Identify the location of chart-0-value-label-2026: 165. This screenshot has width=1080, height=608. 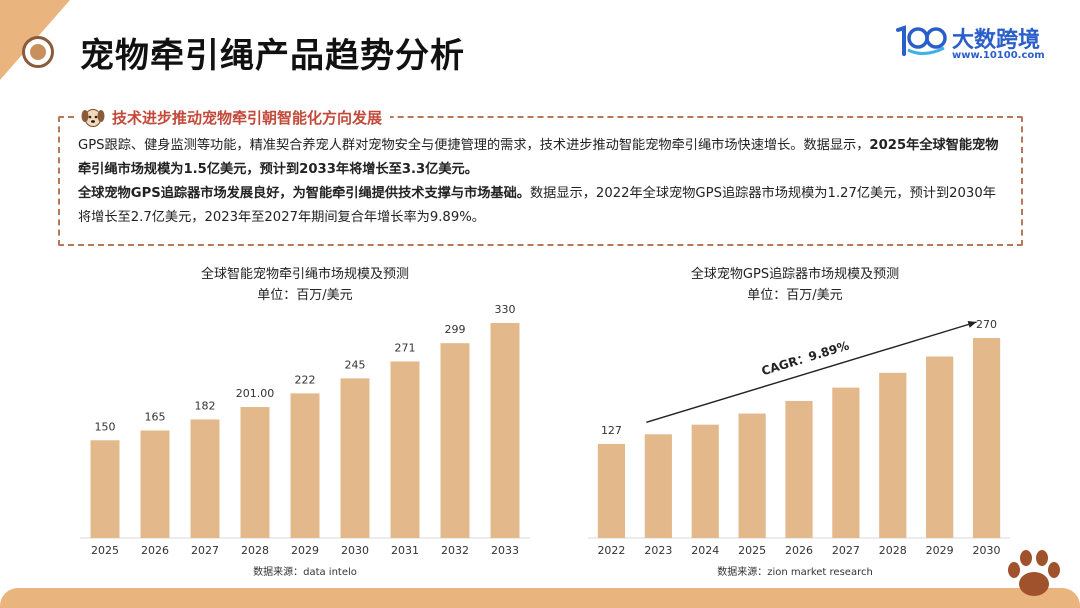
(155, 417).